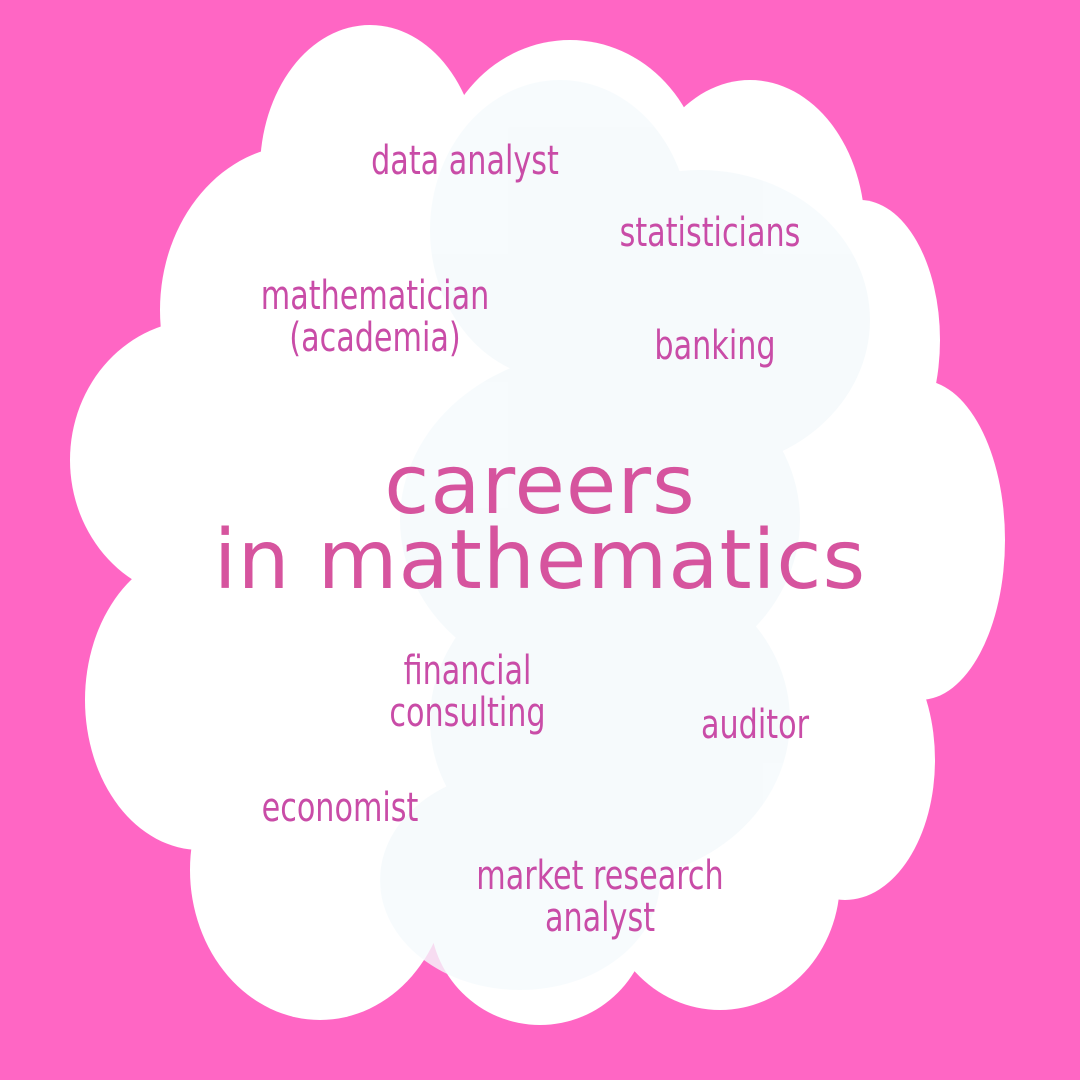 The height and width of the screenshot is (1080, 1080). What do you see at coordinates (540, 485) in the screenshot?
I see `title-careers: careers` at bounding box center [540, 485].